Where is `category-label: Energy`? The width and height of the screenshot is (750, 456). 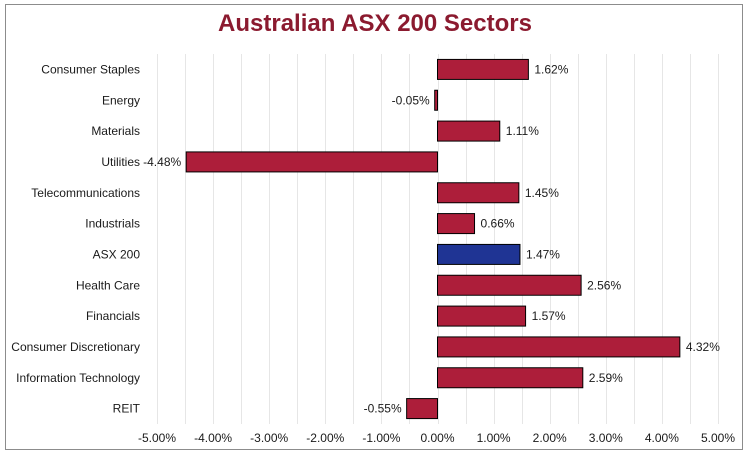 category-label: Energy is located at coordinates (121, 100).